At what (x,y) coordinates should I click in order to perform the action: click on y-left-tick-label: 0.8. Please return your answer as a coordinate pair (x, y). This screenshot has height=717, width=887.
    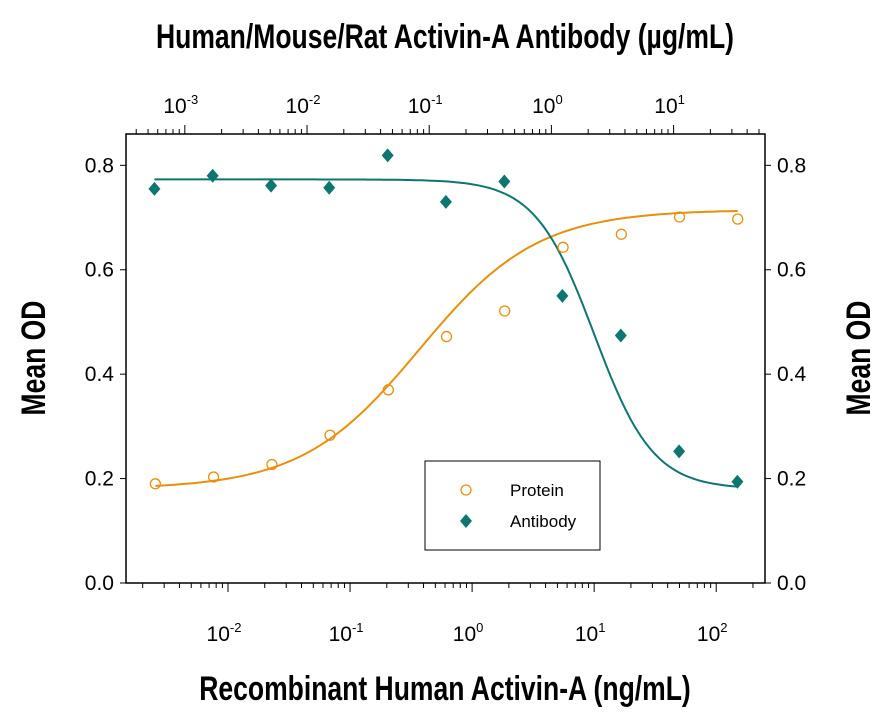
    Looking at the image, I should click on (99, 165).